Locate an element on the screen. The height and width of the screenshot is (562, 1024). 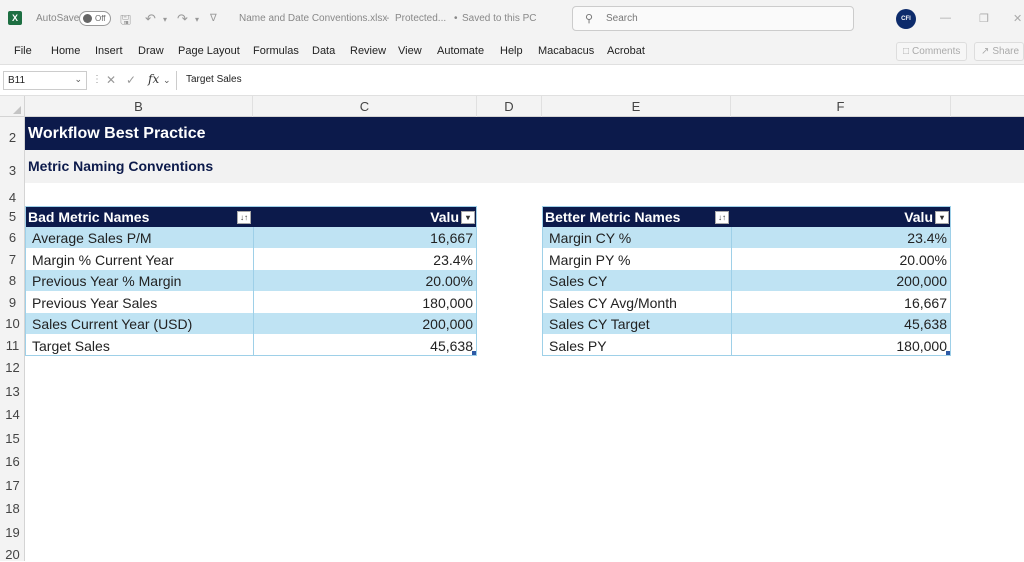
search-box: ⚲ Search is located at coordinates (713, 18).